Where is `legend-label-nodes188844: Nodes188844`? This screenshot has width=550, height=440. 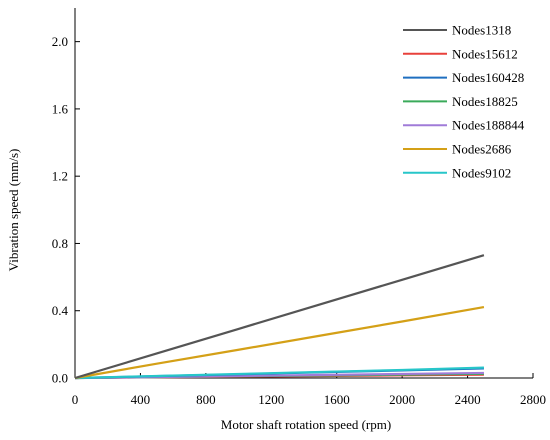
legend-label-nodes188844: Nodes188844 is located at coordinates (488, 125).